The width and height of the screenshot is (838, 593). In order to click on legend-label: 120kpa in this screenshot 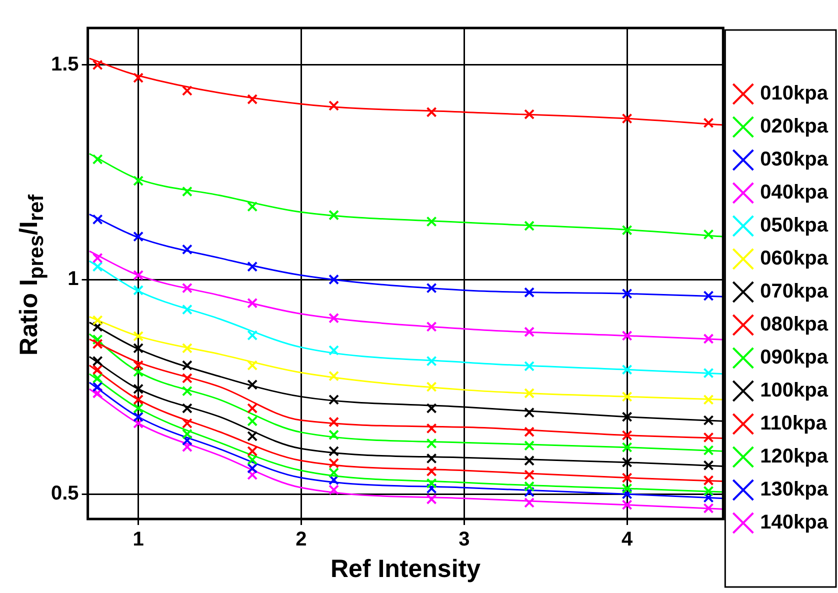, I will do `click(794, 457)`.